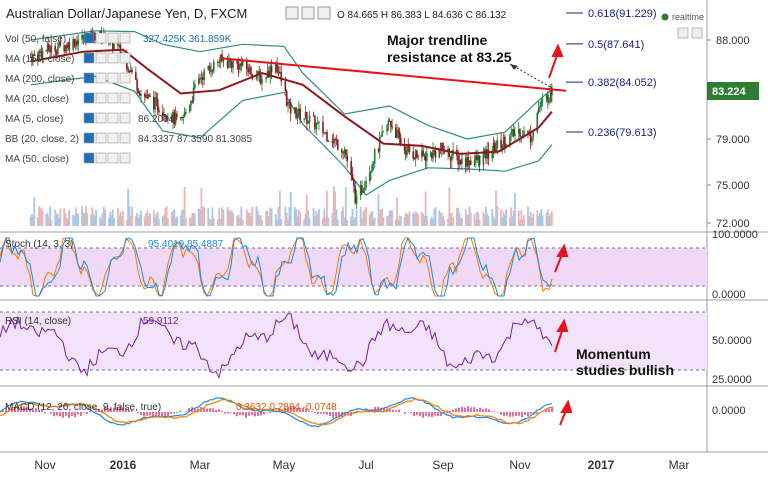 The height and width of the screenshot is (483, 768). Describe the element at coordinates (324, 13) in the screenshot. I see `close-icon` at that location.